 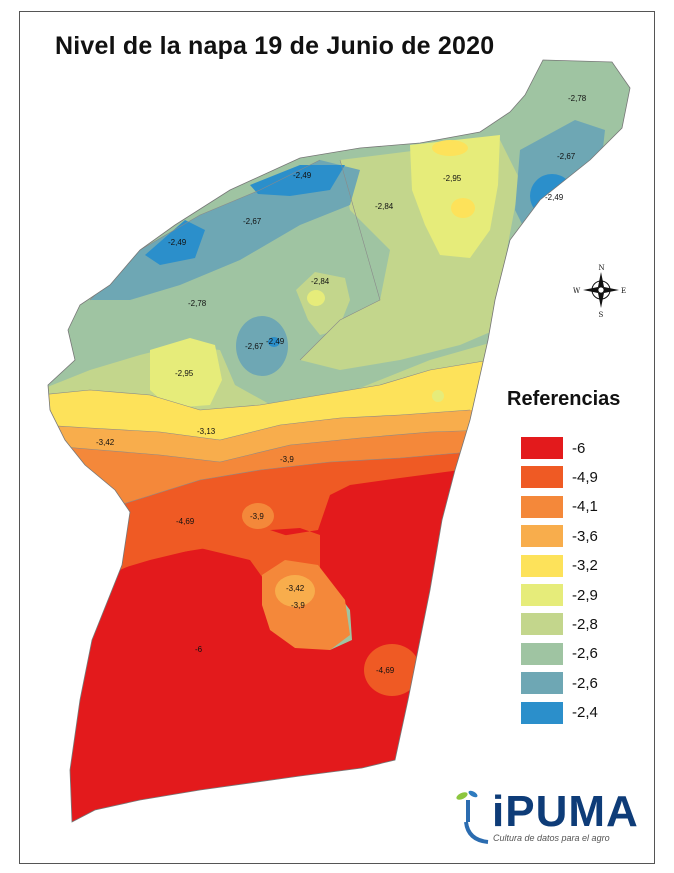 What do you see at coordinates (585, 713) in the screenshot?
I see `legend-label: -2,4` at bounding box center [585, 713].